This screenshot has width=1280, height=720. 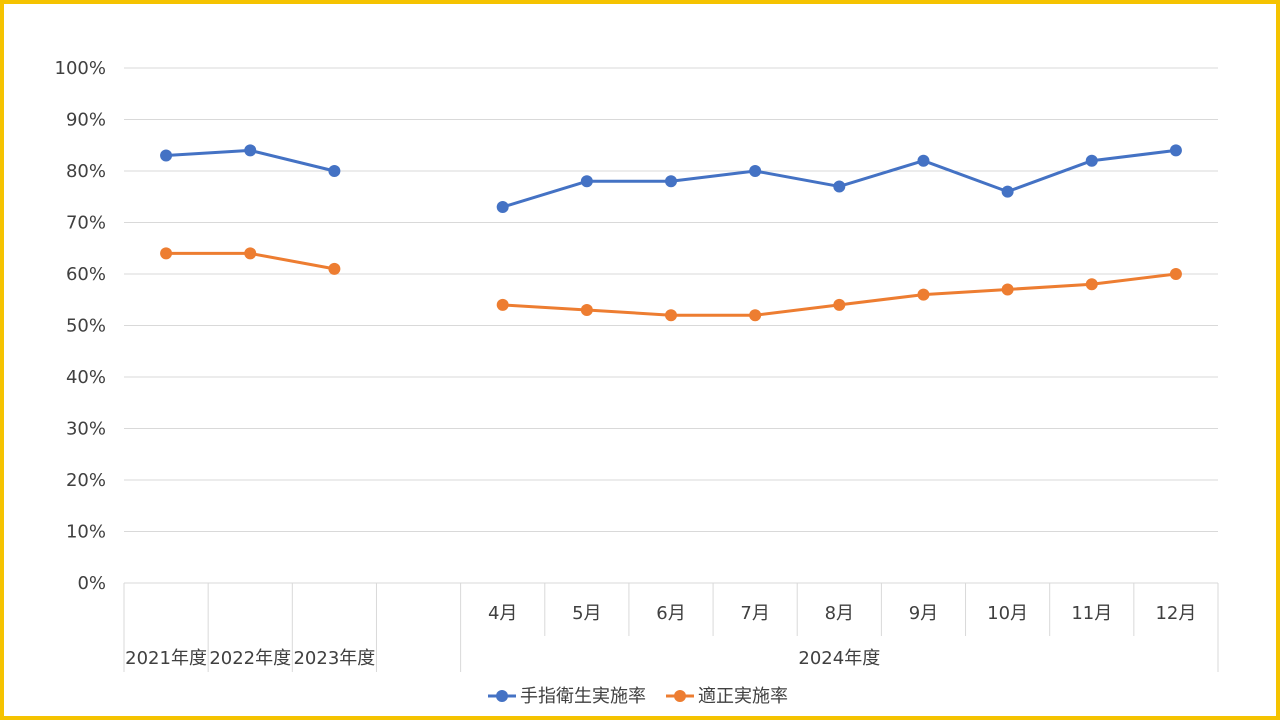 I want to click on legend-item: 手指衛生実施率, so click(x=567, y=696).